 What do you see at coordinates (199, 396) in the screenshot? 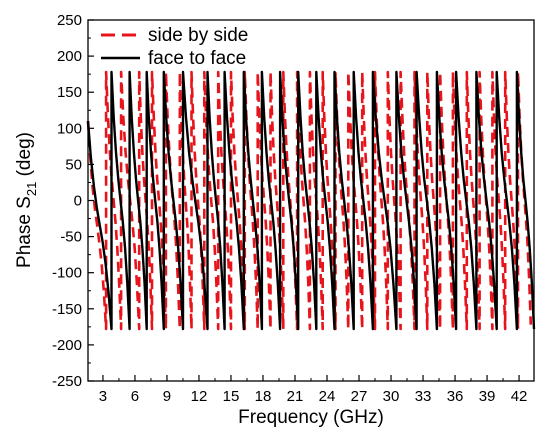
I see `x-tick-label: 12` at bounding box center [199, 396].